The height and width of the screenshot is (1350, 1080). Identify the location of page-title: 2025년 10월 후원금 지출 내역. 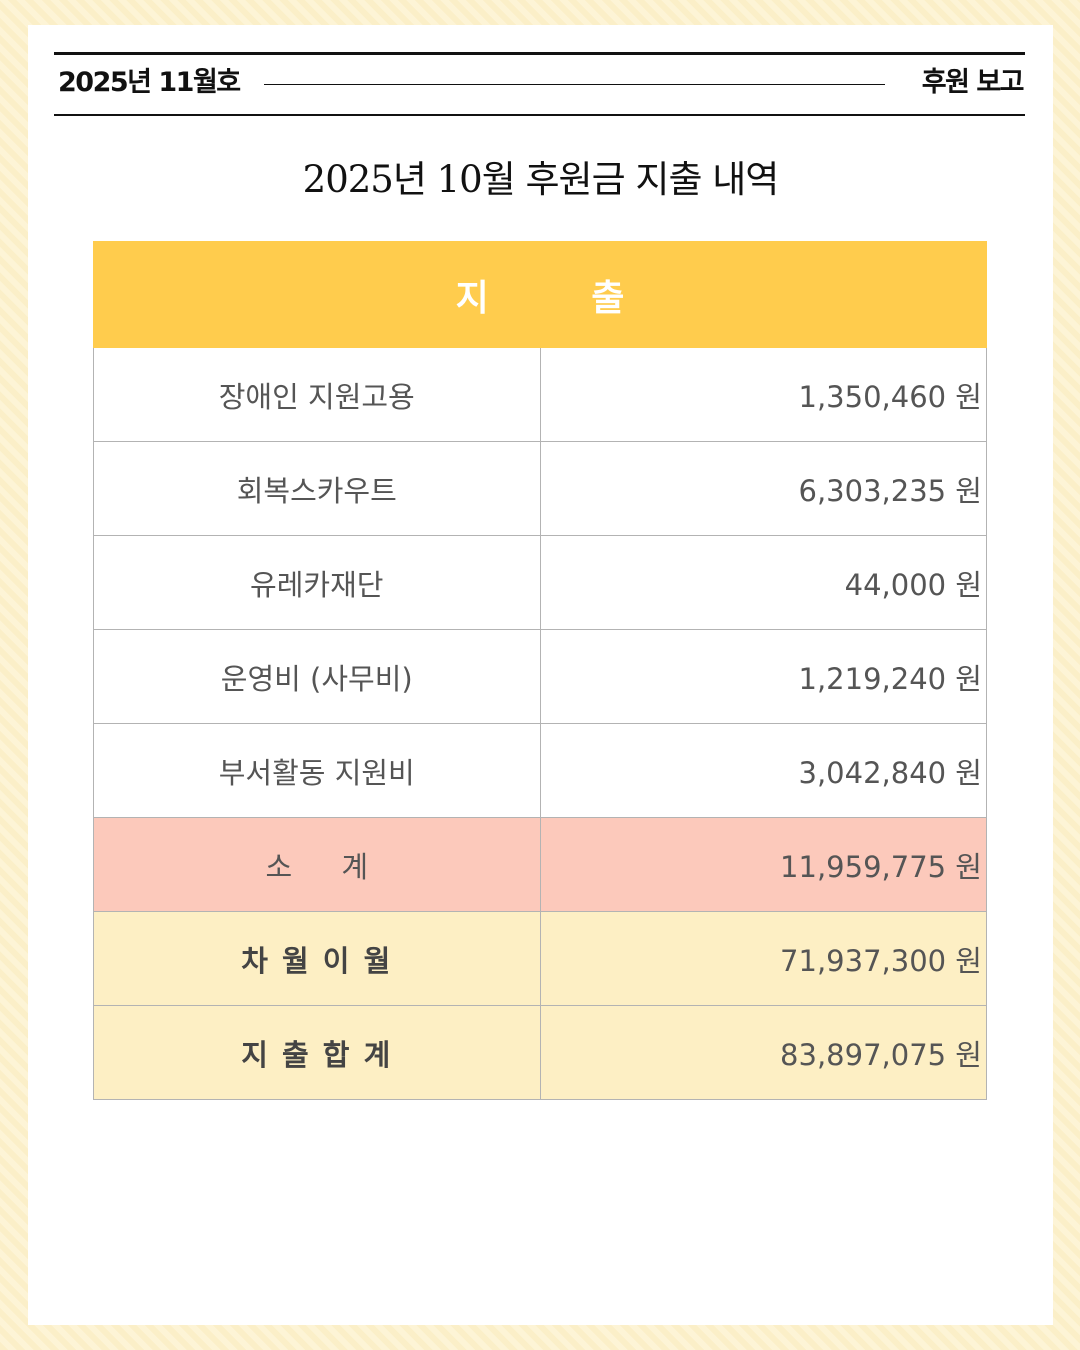
(541, 179).